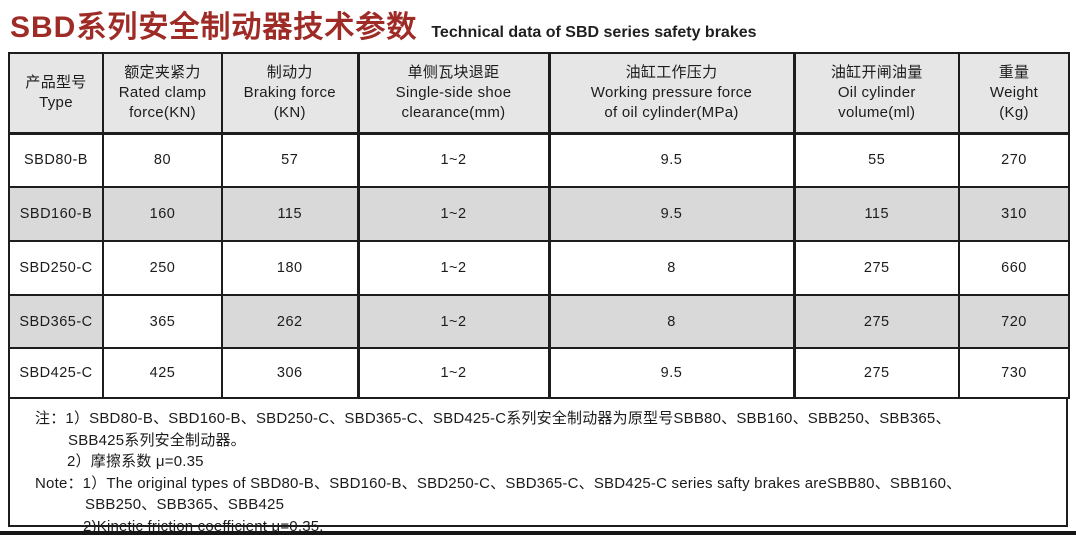  What do you see at coordinates (1014, 112) in the screenshot?
I see `header-label-en2: (Kg)` at bounding box center [1014, 112].